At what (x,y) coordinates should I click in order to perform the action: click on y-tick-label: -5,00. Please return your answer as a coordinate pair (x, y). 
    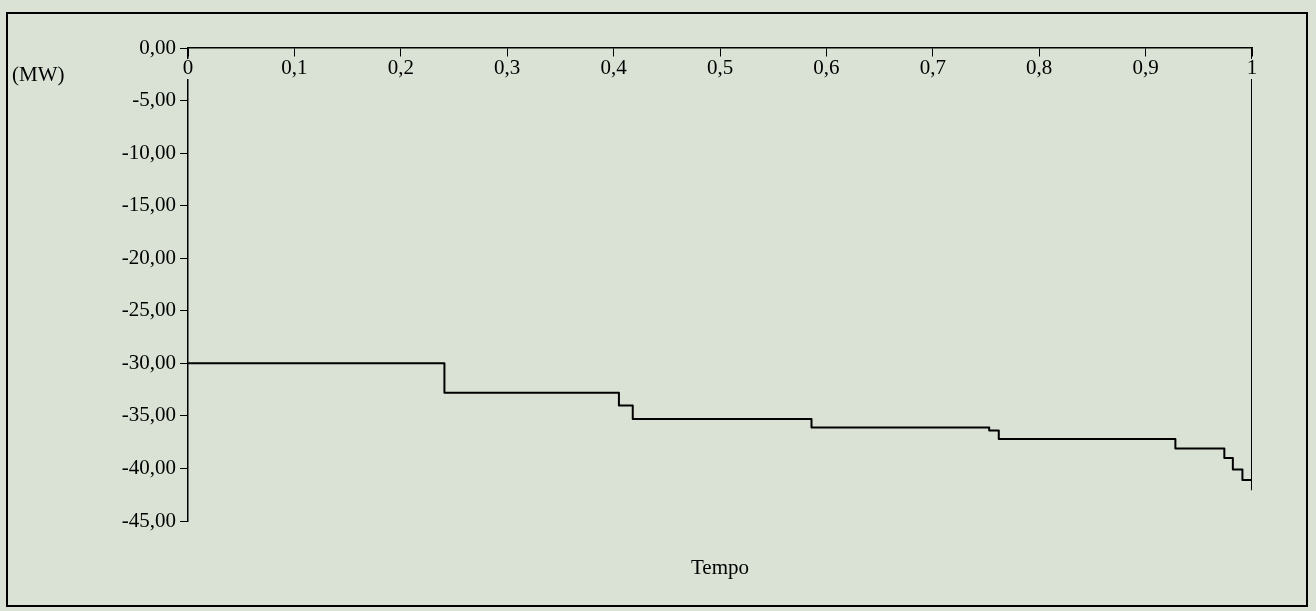
    Looking at the image, I should click on (154, 99).